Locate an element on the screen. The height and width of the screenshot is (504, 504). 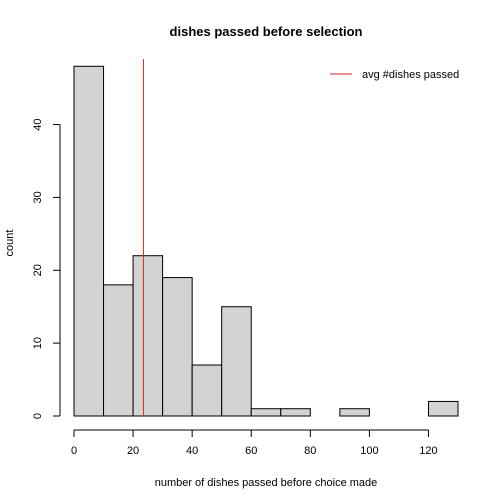
legend: avg #dishes passed is located at coordinates (394, 75).